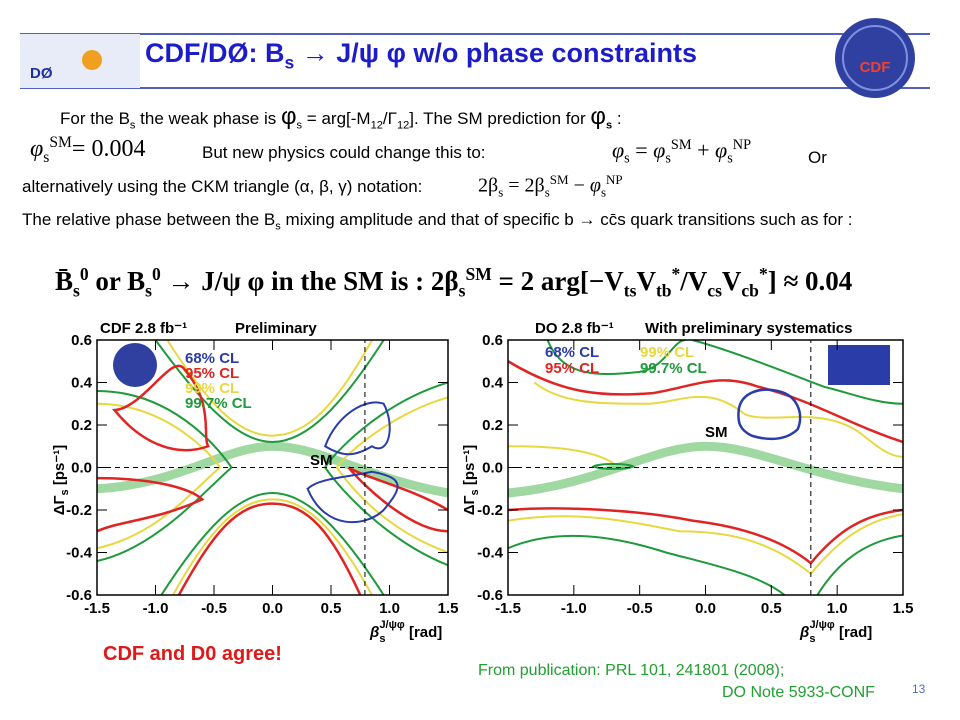  Describe the element at coordinates (875, 67) in the screenshot. I see `svg-text: CDF` at that location.